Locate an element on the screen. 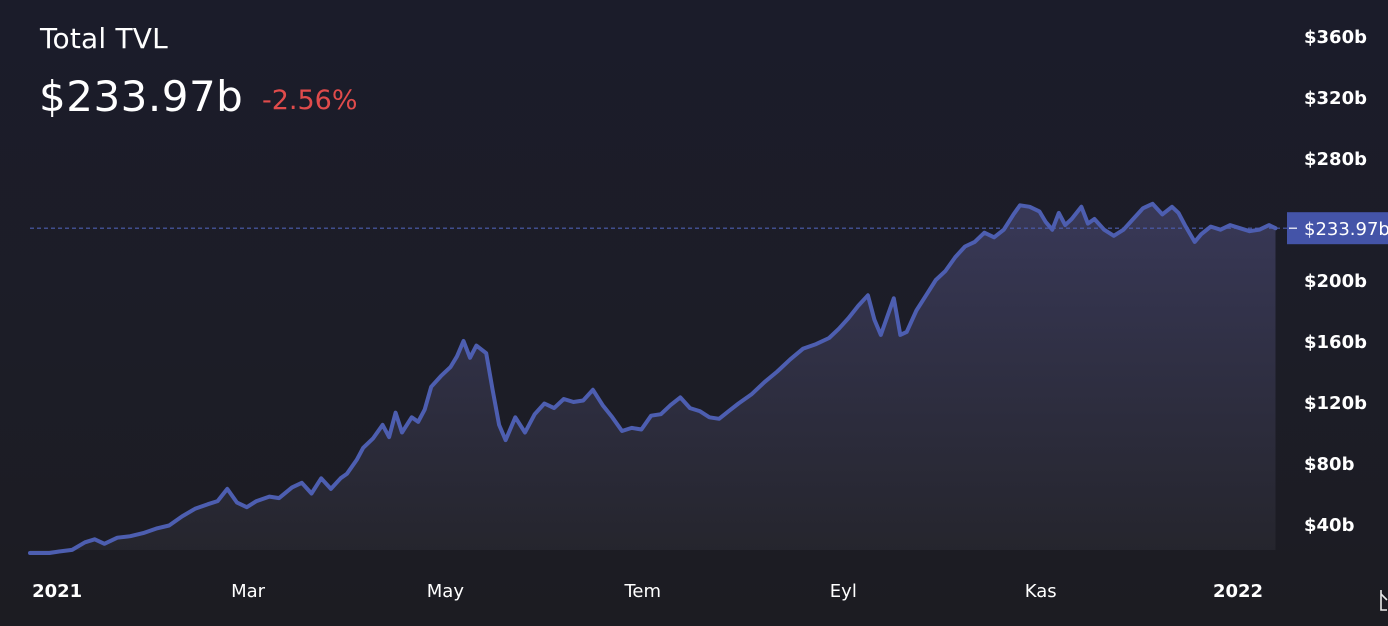 Image resolution: width=1388 pixels, height=626 pixels. y-tick-label: $200b is located at coordinates (1335, 281).